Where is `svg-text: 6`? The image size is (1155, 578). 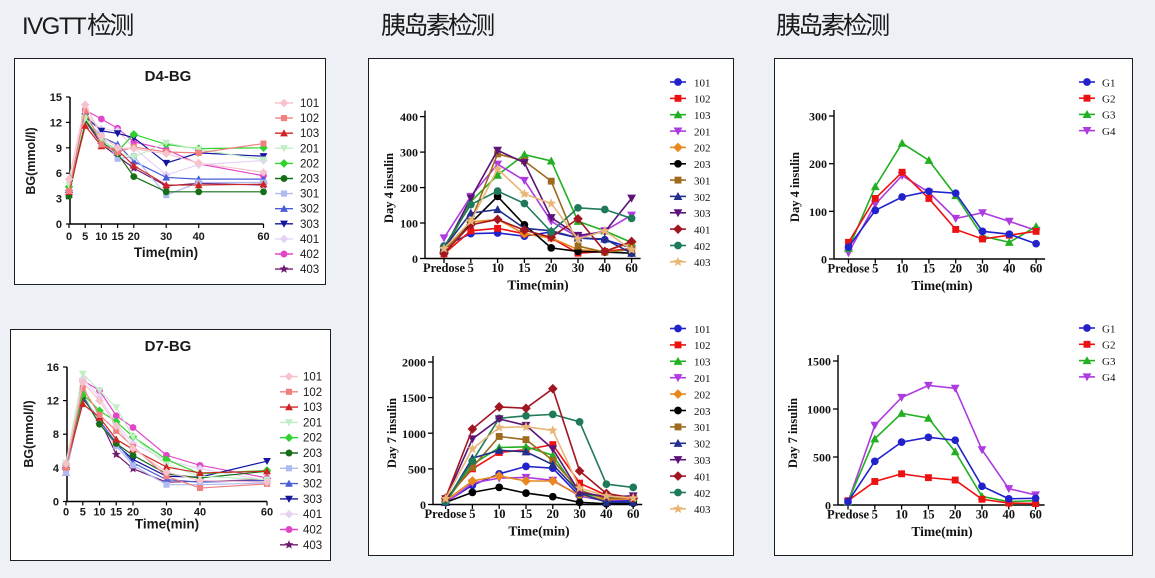 svg-text: 6 is located at coordinates (59, 174).